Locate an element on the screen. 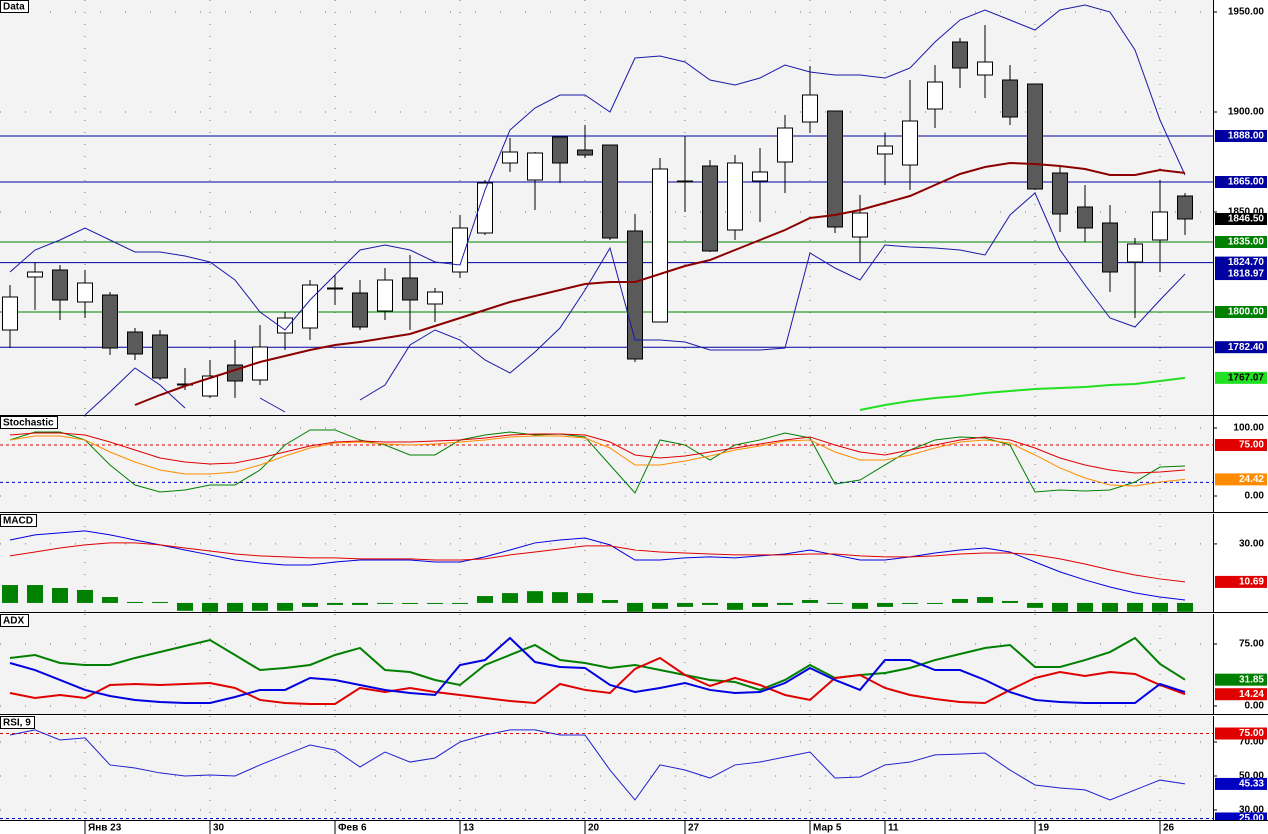 The height and width of the screenshot is (834, 1268). marker-label: 14.24 is located at coordinates (1251, 694).